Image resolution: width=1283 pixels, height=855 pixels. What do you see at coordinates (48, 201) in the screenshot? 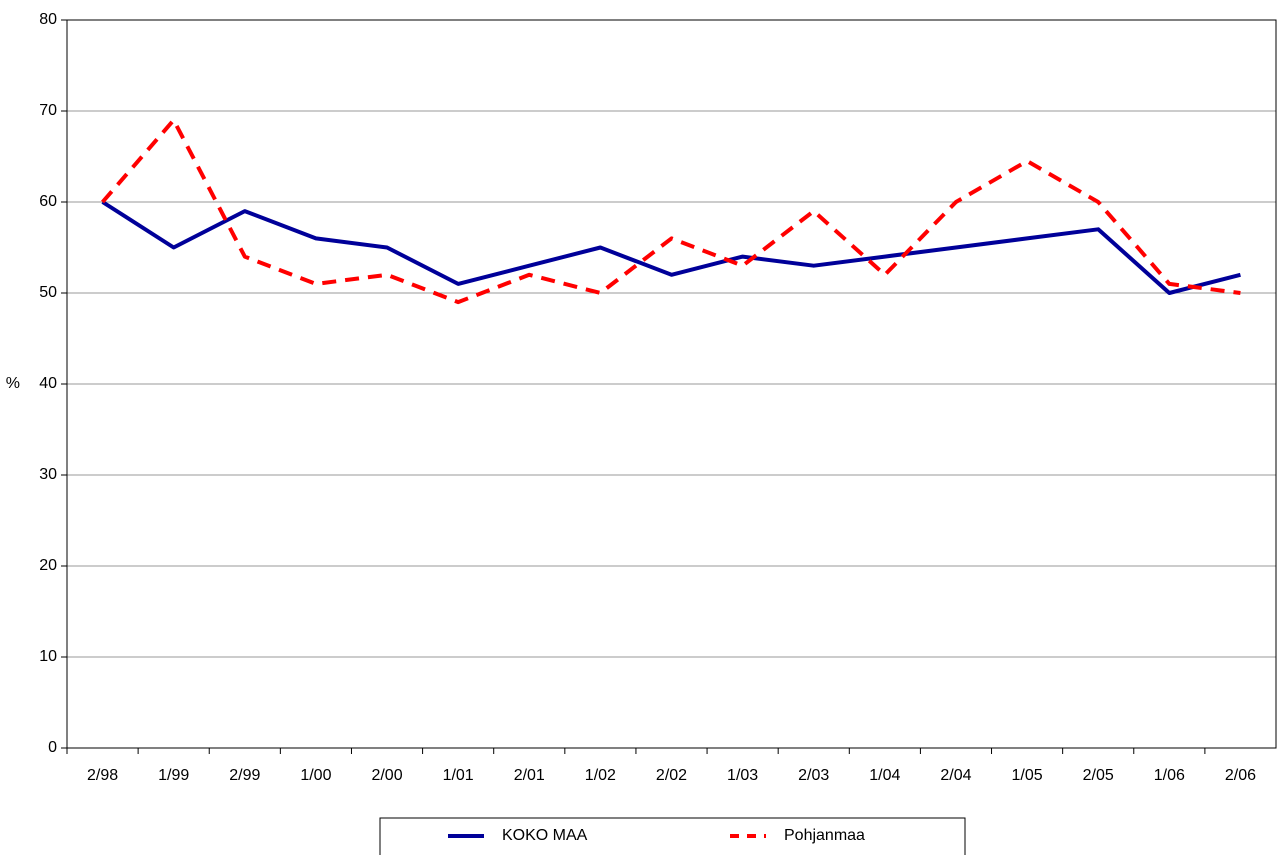
I see `y-tick-label: 60` at bounding box center [48, 201].